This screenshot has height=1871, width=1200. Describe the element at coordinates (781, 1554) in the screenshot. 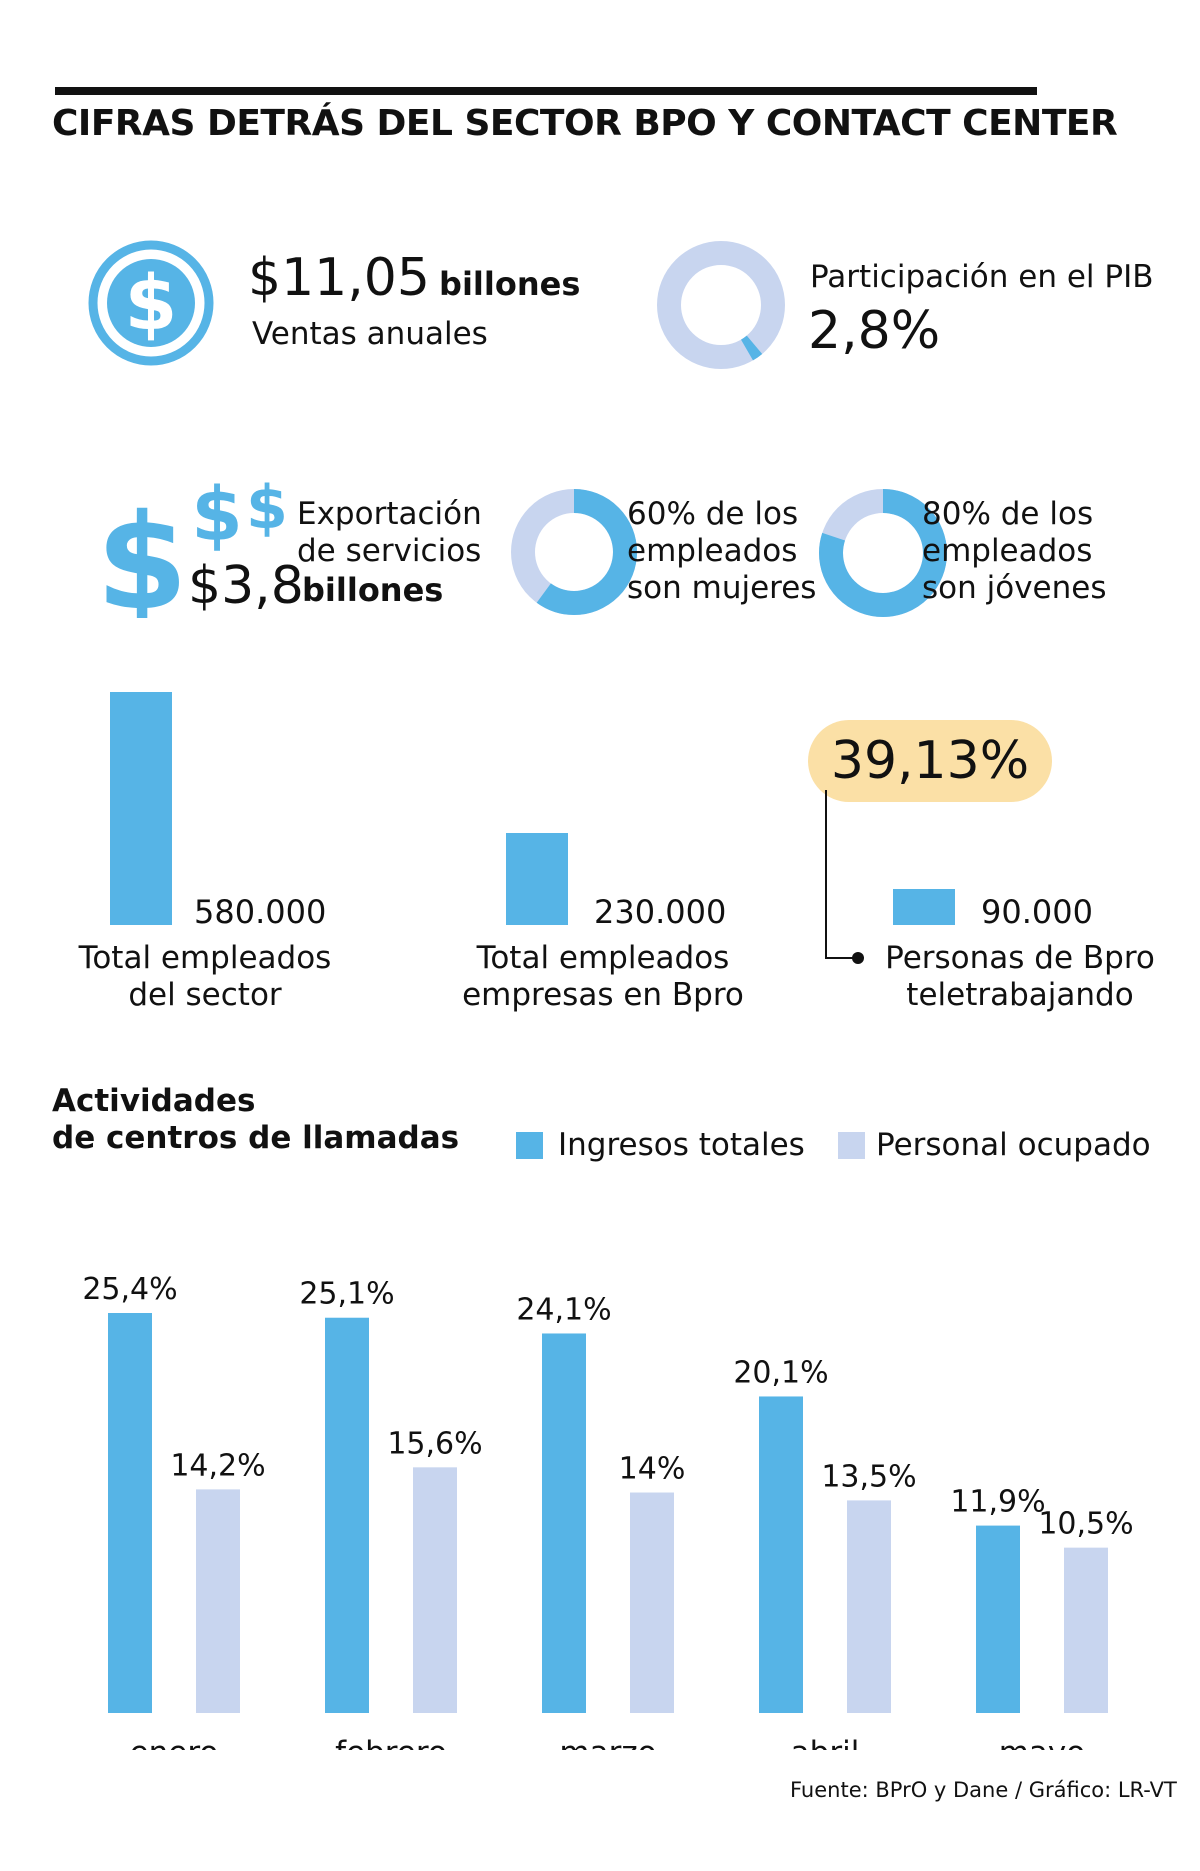

I see `bar-ingresos-abril` at that location.